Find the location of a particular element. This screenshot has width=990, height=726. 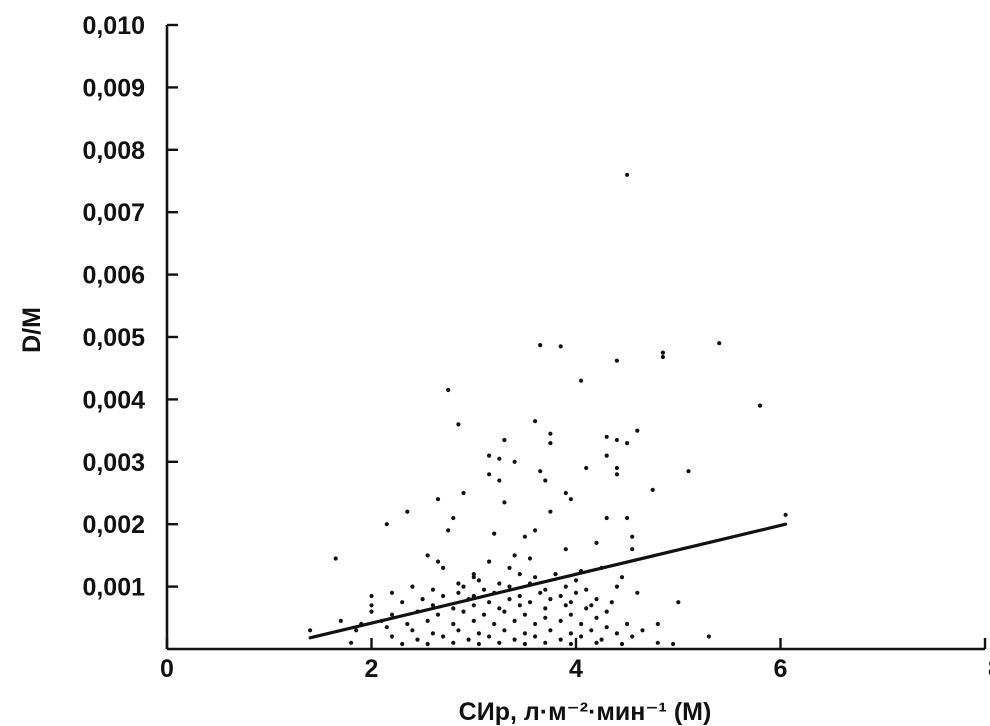

y-tick-label: 0,003 is located at coordinates (113, 463).